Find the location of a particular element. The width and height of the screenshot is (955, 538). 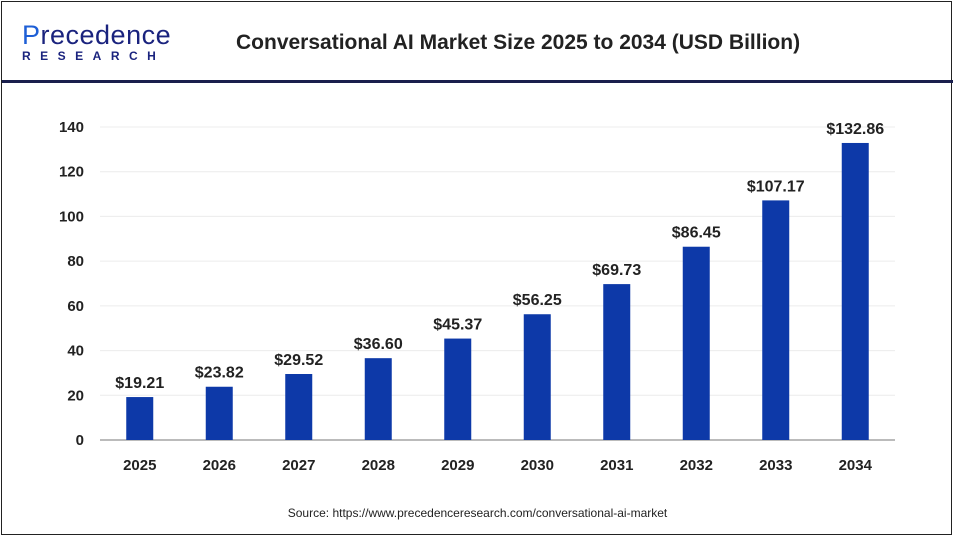

bar-2030 is located at coordinates (537, 377).